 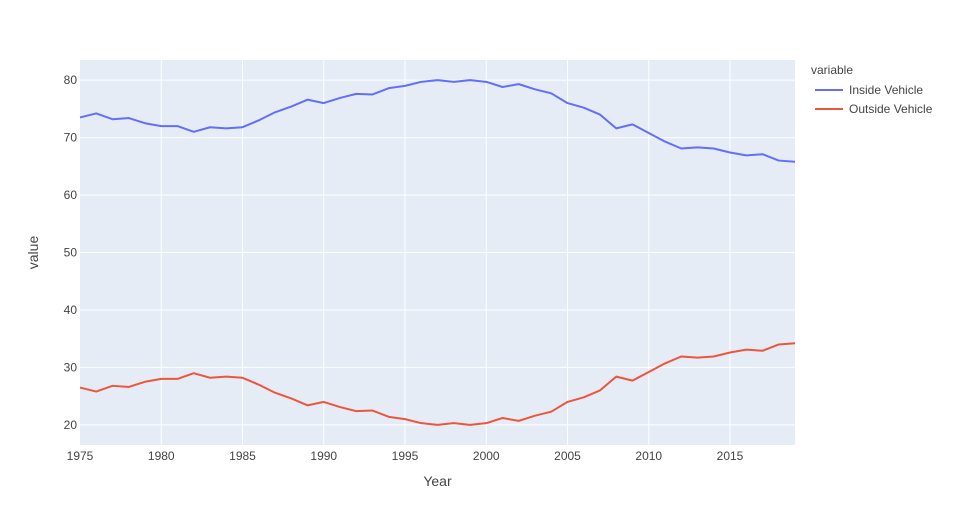 I want to click on x-tick-label: 1990, so click(x=323, y=456).